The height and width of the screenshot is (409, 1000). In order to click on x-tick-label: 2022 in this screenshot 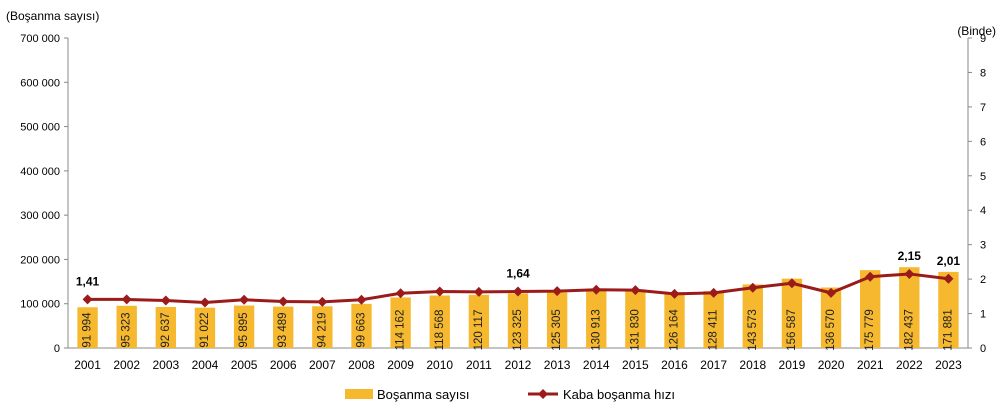, I will do `click(909, 365)`.